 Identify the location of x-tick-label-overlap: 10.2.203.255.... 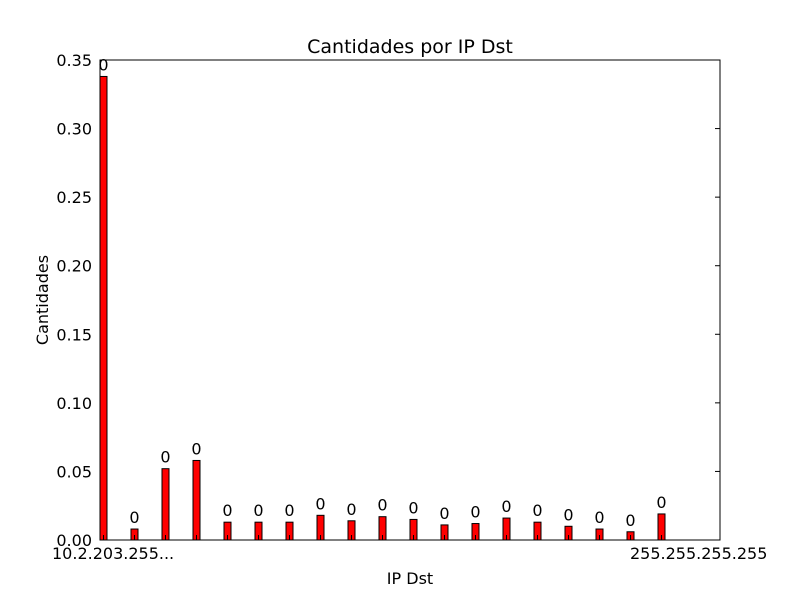
(113, 553).